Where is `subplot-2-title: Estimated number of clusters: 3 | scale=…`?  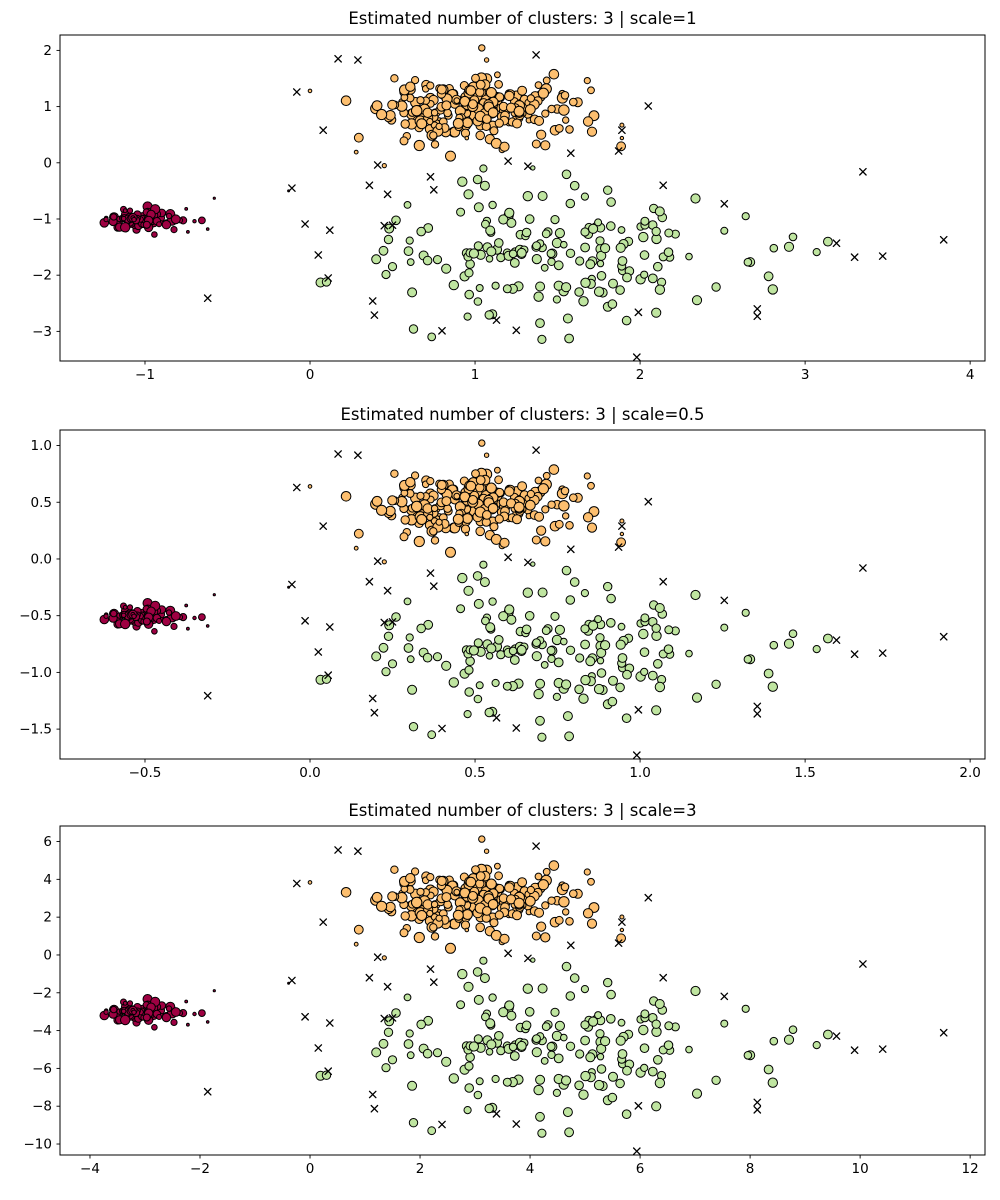
subplot-2-title: Estimated number of clusters: 3 | scale=… is located at coordinates (522, 414).